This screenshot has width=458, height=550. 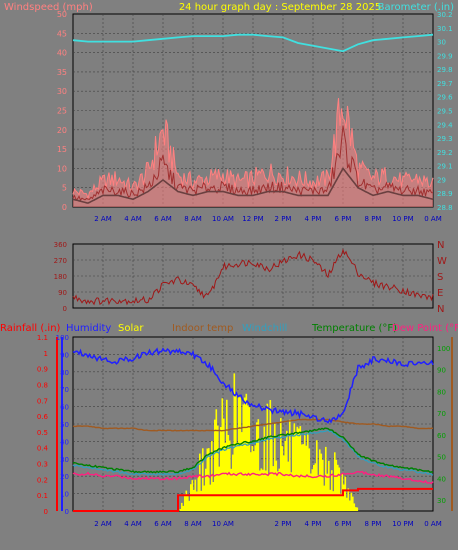 I want to click on chart-title: 24 hour graph day : September 28 2025, so click(x=280, y=7).